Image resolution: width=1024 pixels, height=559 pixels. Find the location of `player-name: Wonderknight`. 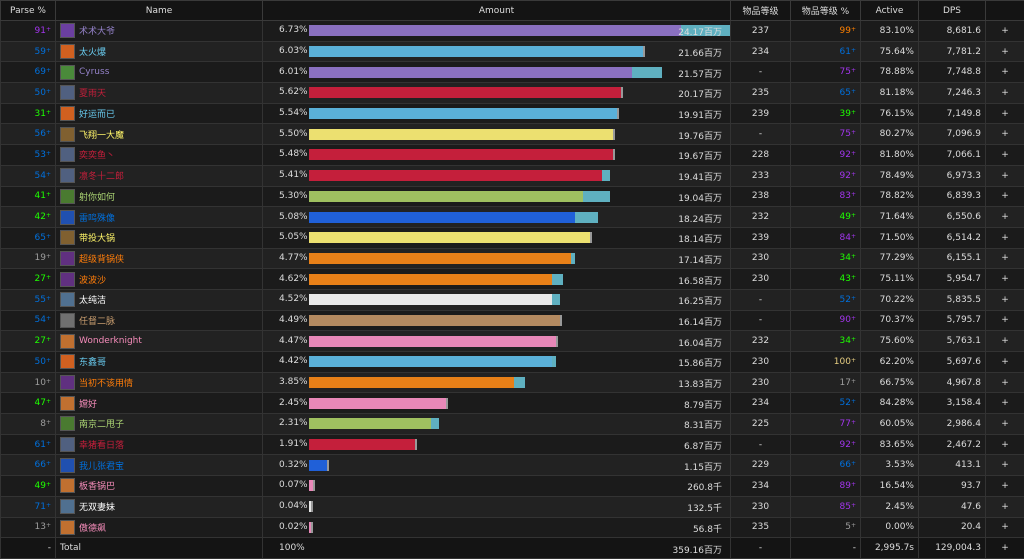

player-name: Wonderknight is located at coordinates (110, 341).